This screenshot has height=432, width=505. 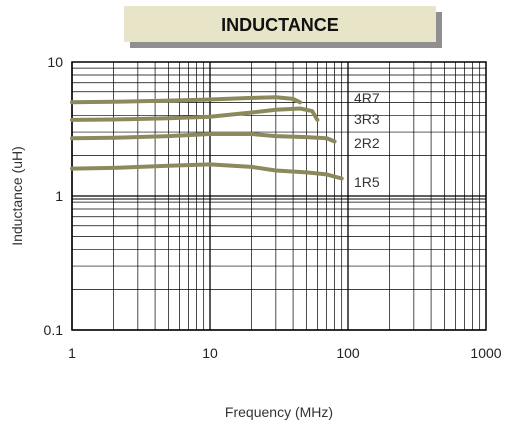 I want to click on x-axis-label: Frequency (MHz), so click(x=279, y=412).